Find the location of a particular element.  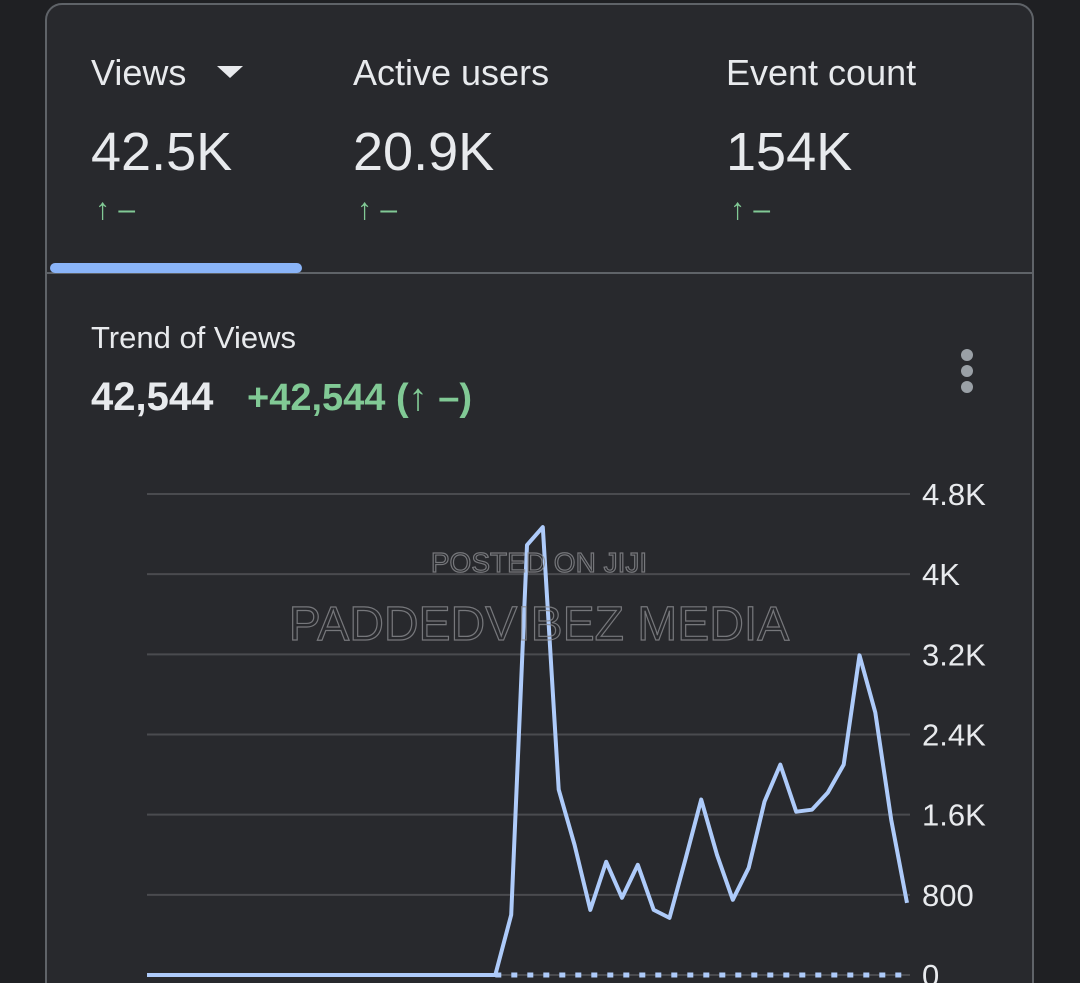

metric-tab: Active users 20.9K ↑ – is located at coordinates (451, 139).